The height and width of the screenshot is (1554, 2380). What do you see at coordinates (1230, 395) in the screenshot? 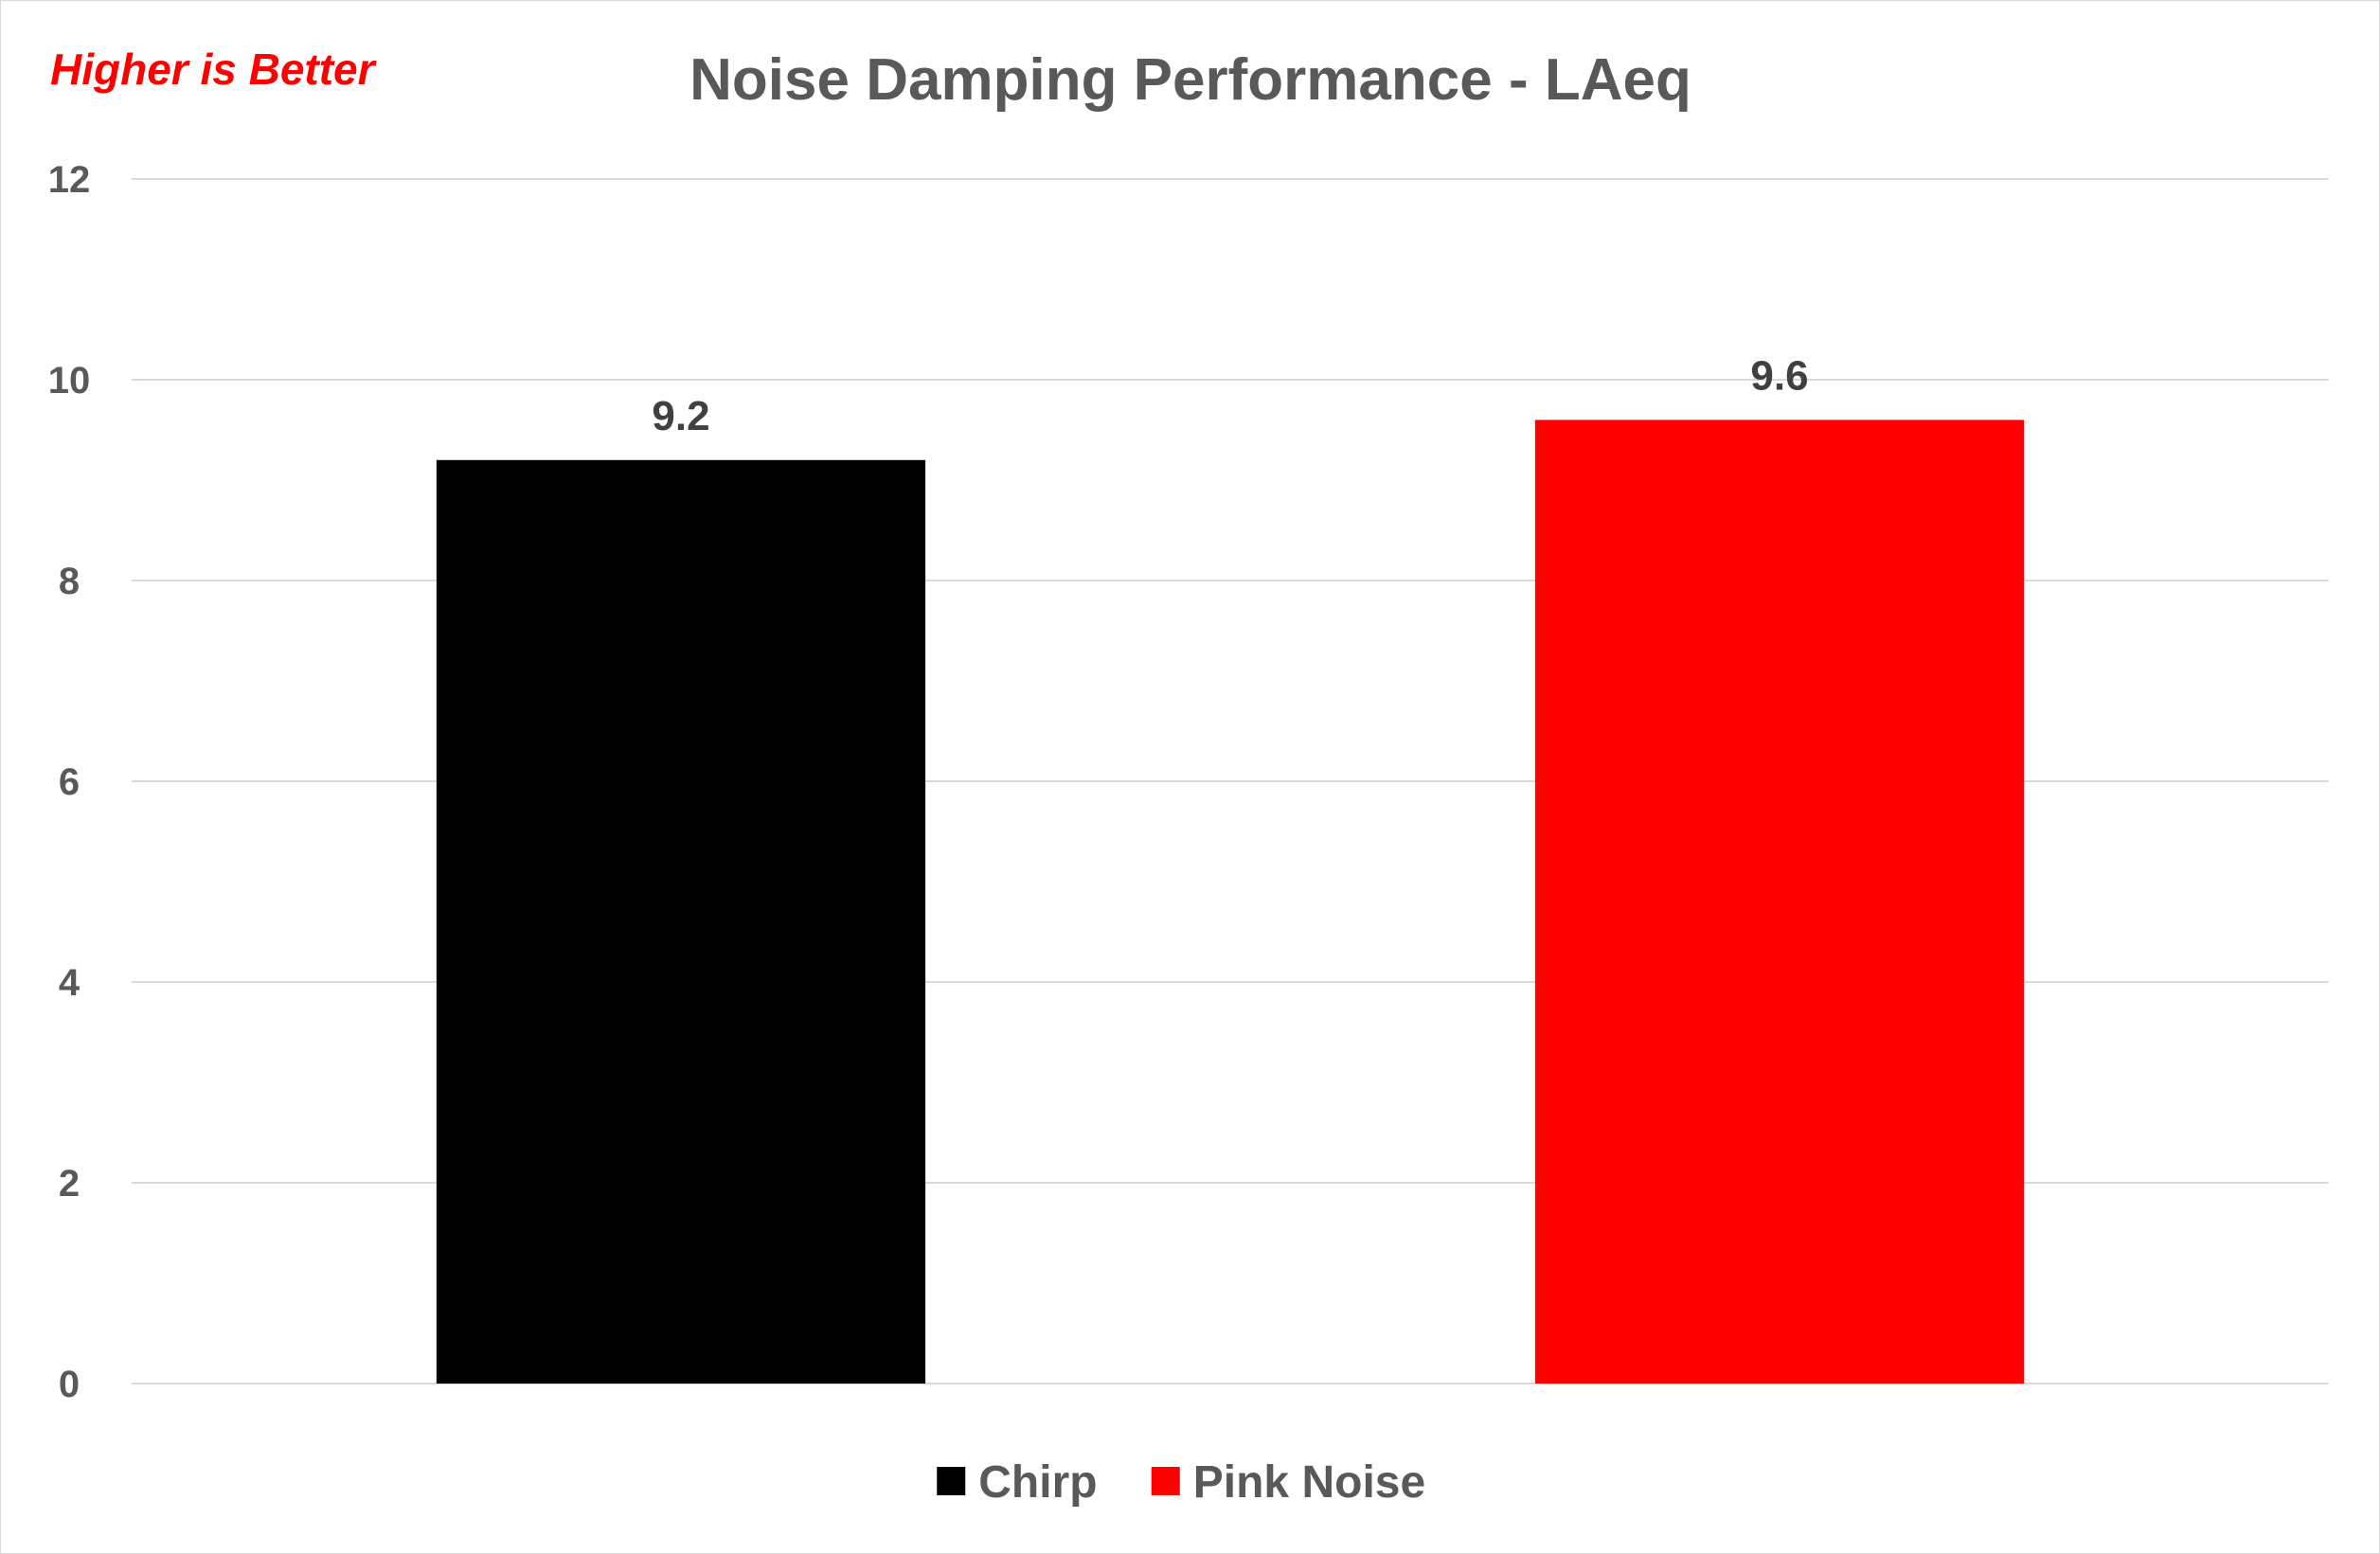
I see `data-labels: 9.2 9.6` at bounding box center [1230, 395].